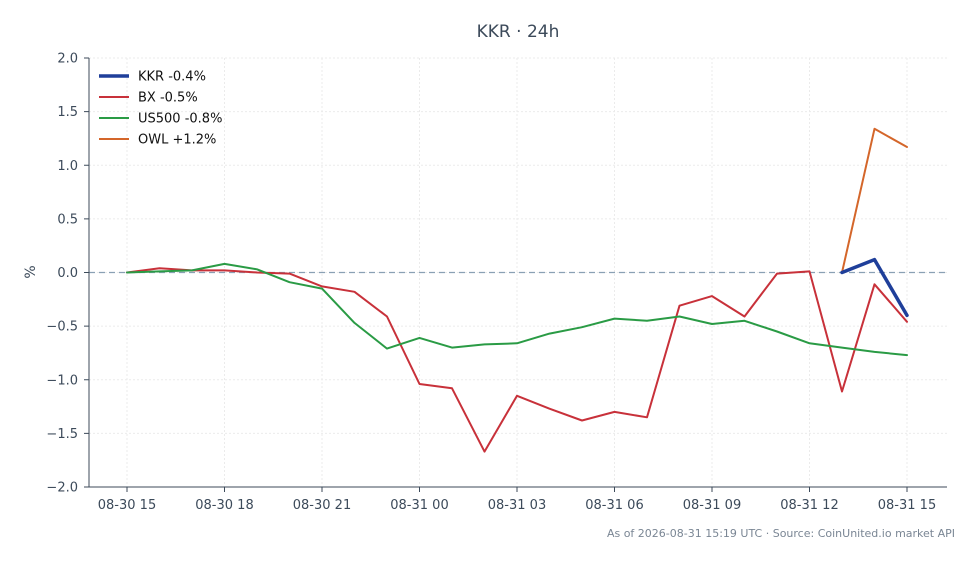 The image size is (979, 564). Describe the element at coordinates (419, 505) in the screenshot. I see `x-tick-label: 08-31 00` at that location.